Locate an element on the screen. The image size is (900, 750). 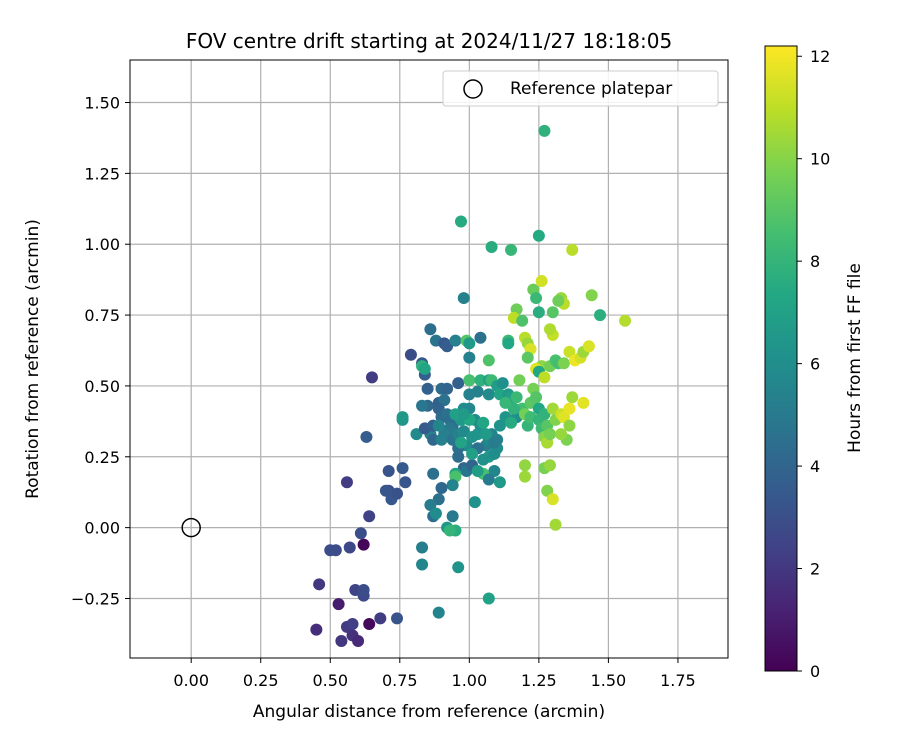
colorbar-gradient is located at coordinates (781, 358).